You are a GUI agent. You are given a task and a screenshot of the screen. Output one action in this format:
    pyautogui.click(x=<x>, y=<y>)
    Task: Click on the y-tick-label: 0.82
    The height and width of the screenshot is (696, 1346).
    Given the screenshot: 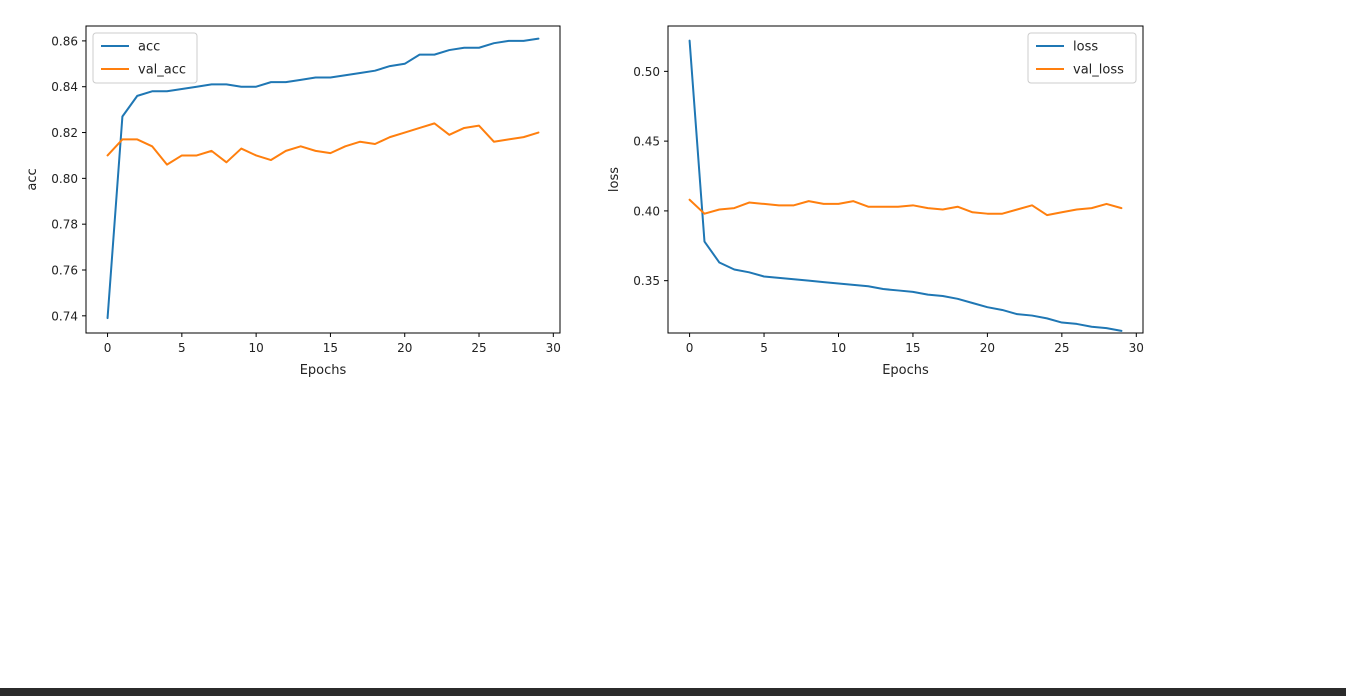 What is the action you would take?
    pyautogui.click(x=64, y=133)
    